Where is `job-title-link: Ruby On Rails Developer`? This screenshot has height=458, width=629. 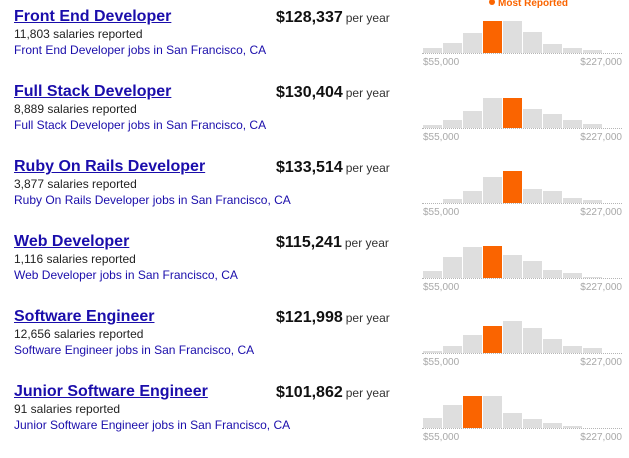
job-title-link: Ruby On Rails Developer is located at coordinates (110, 166).